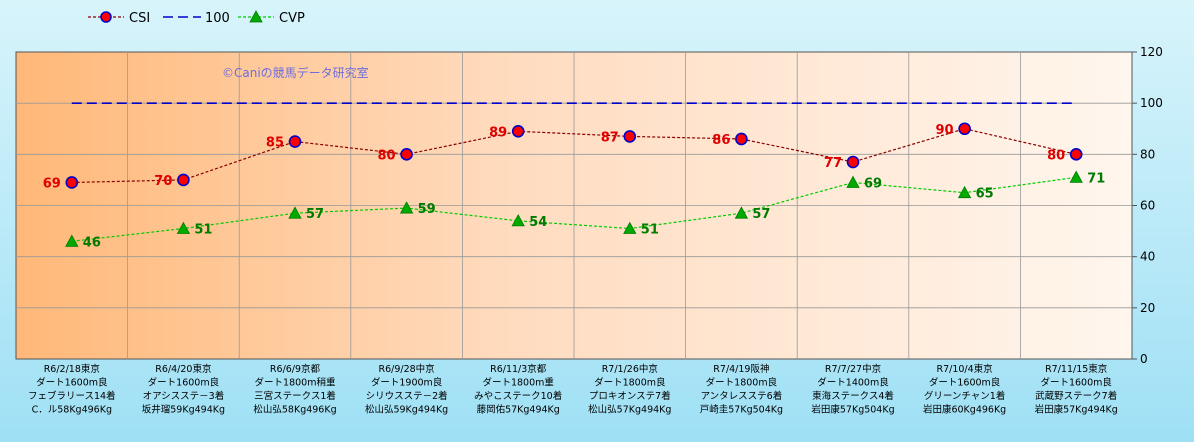  Describe the element at coordinates (741, 410) in the screenshot. I see `x-tick-label-line: 戸崎圭57Kg504Kg` at that location.